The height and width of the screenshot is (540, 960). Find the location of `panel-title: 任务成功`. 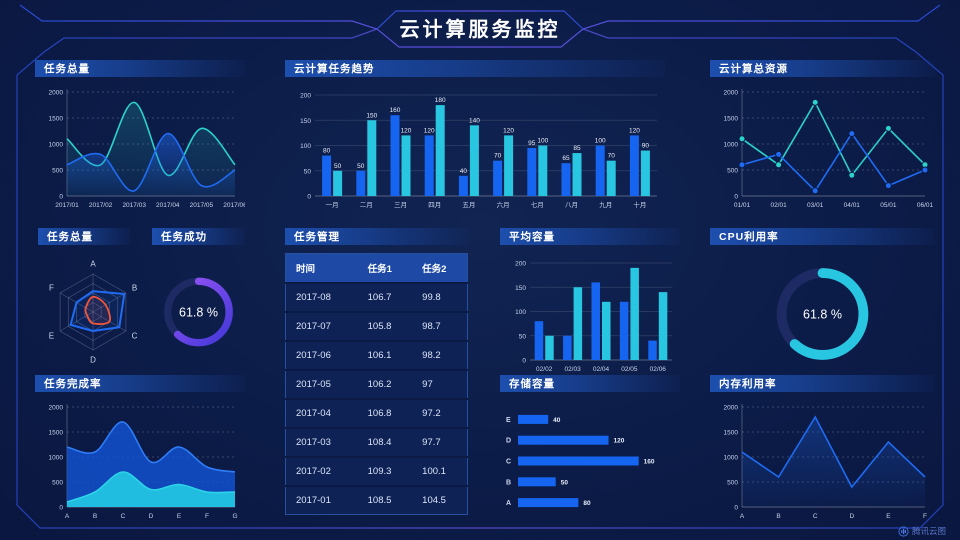

panel-title: 任务成功 is located at coordinates (184, 237).